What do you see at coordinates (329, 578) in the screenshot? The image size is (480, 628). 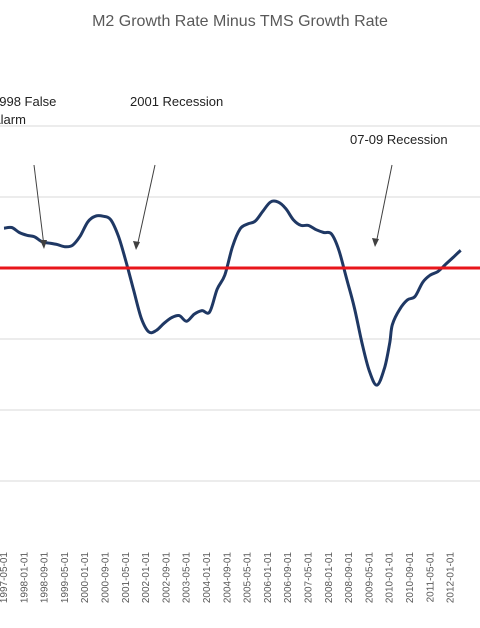 I see `x-tick-label: 2008-01-01` at bounding box center [329, 578].